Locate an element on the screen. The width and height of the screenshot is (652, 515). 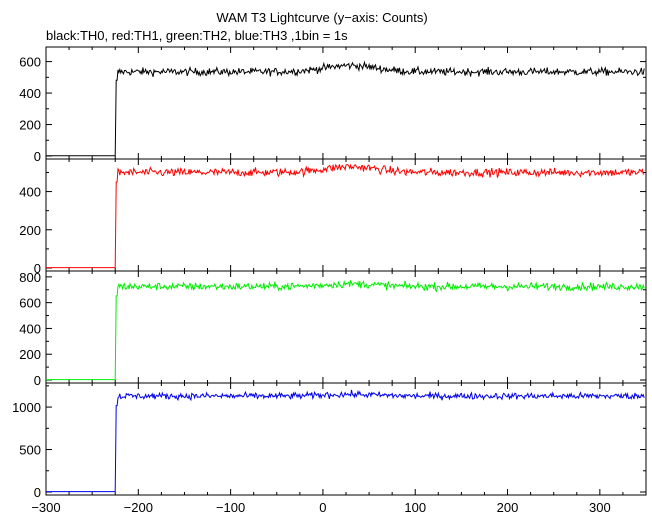
xtick-label: −300 is located at coordinates (45, 507).